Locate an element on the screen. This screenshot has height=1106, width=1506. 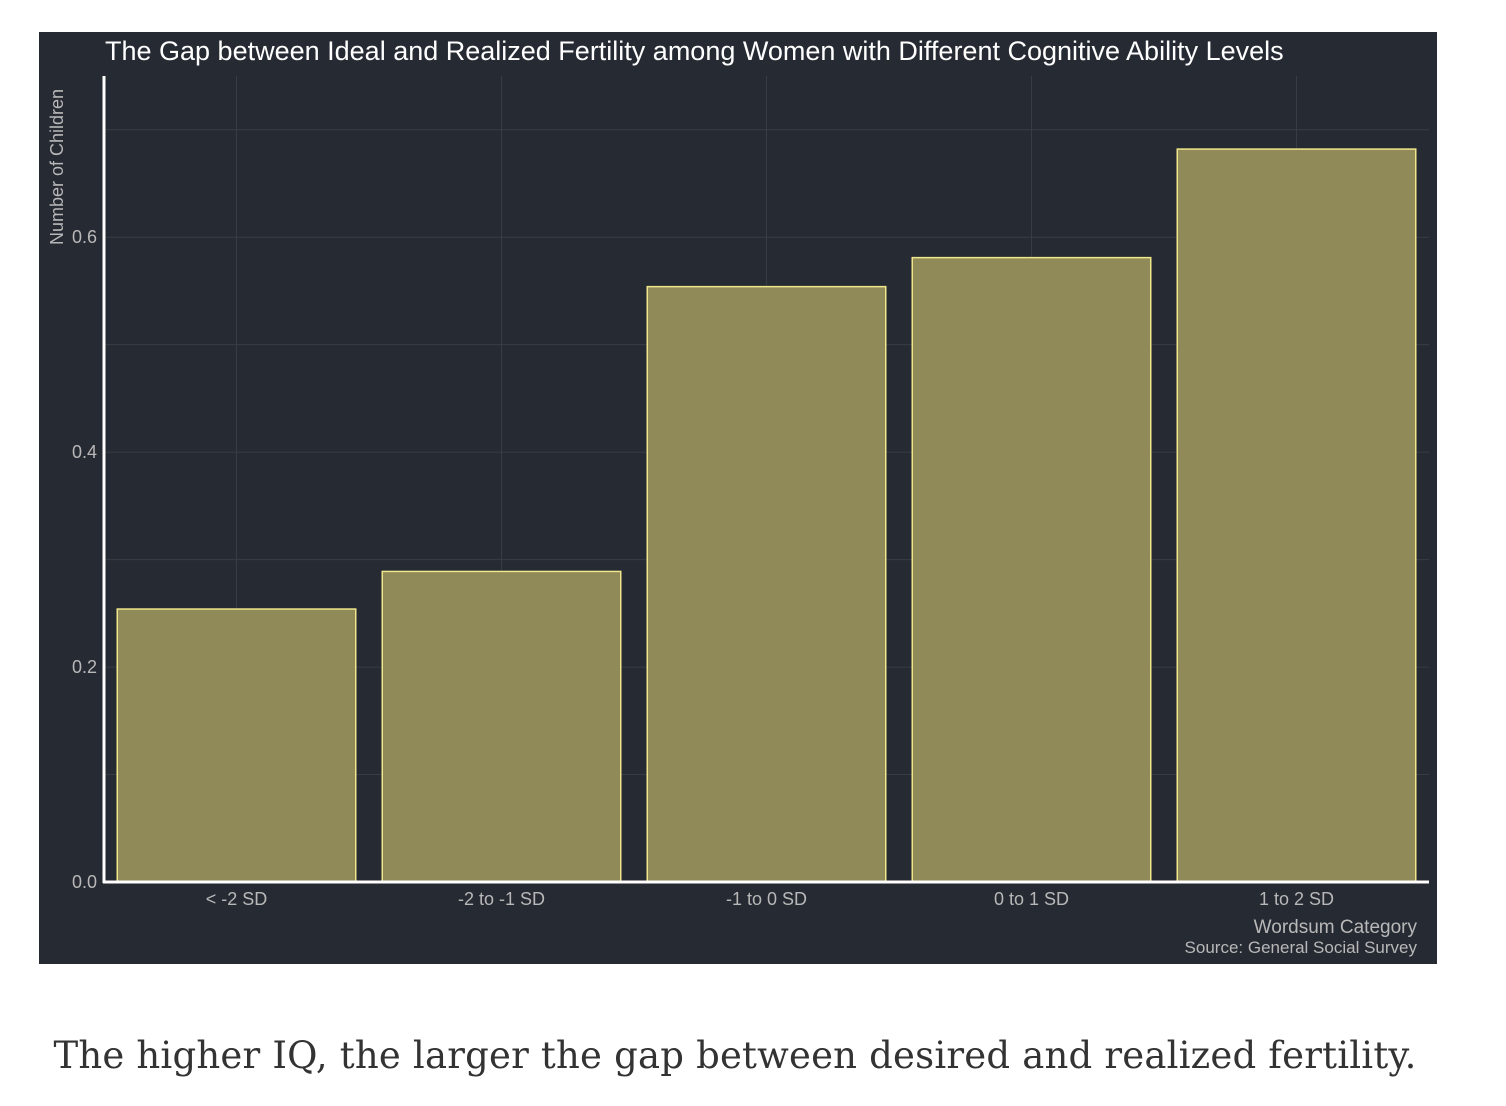
y-tick-label: 0.2 is located at coordinates (84, 667).